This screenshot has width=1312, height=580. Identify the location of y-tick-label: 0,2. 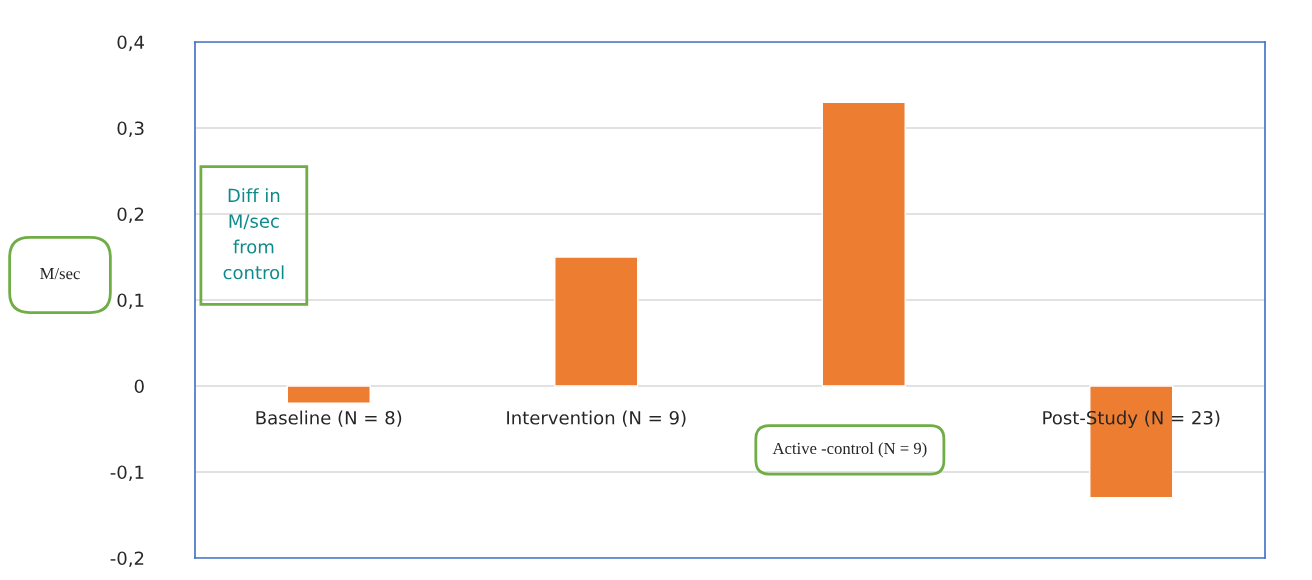
(130, 215).